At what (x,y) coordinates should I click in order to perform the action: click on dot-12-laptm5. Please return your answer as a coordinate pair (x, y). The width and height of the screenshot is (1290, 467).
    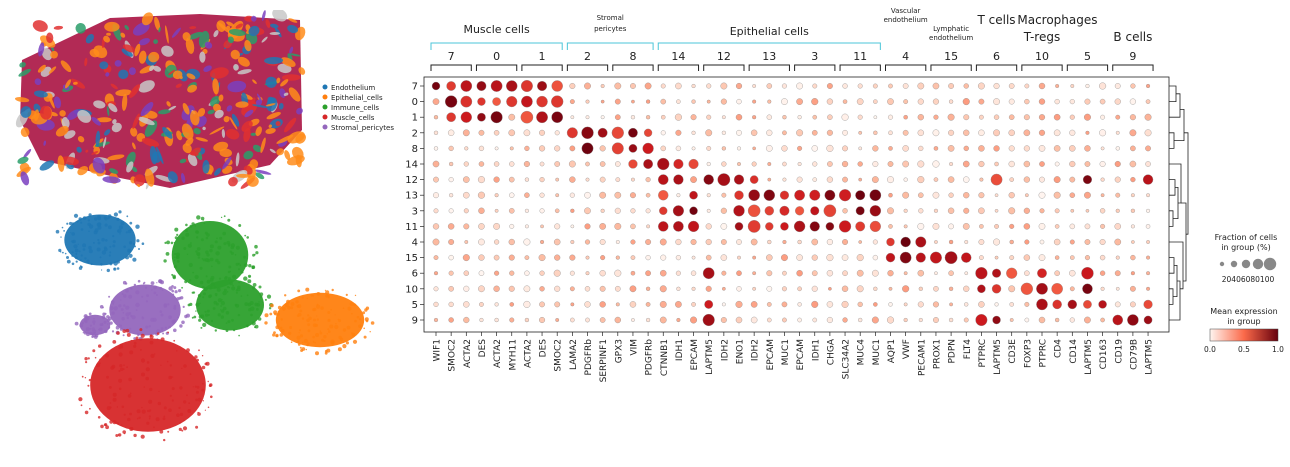
    Looking at the image, I should click on (996, 179).